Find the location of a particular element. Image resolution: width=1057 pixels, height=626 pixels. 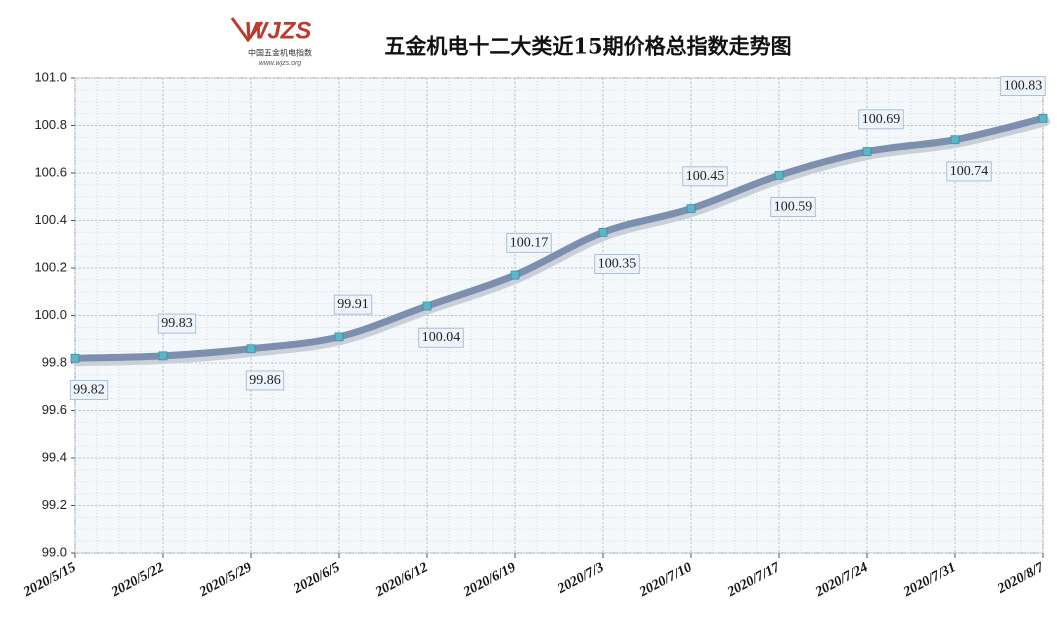

value-label-box: 100.17 is located at coordinates (529, 242).